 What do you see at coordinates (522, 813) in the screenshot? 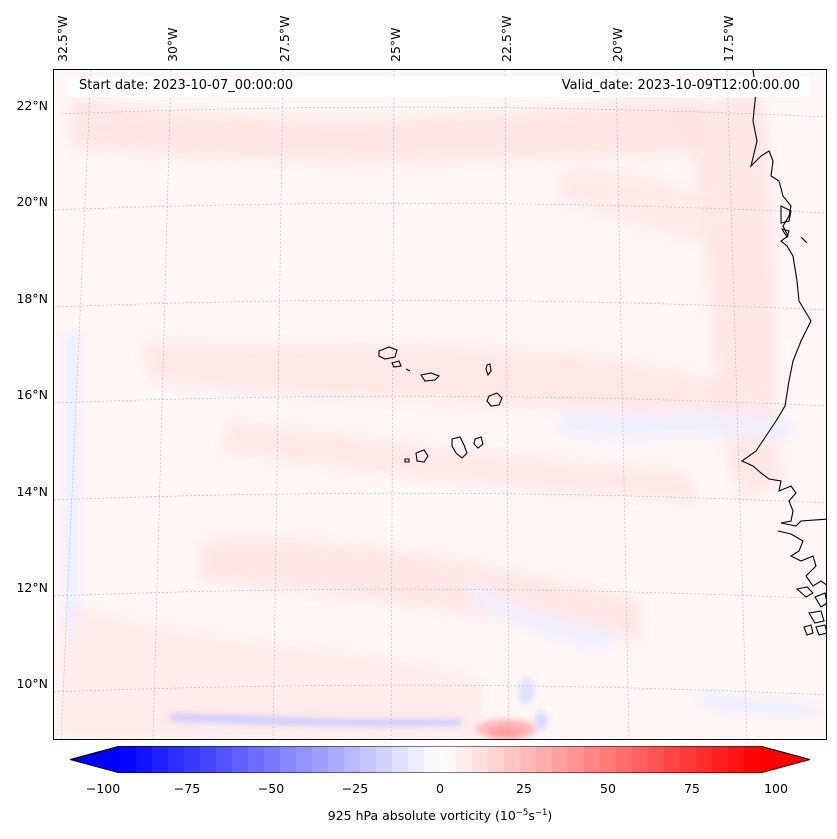
I see `colorbar-label-exp1: −5` at bounding box center [522, 813].